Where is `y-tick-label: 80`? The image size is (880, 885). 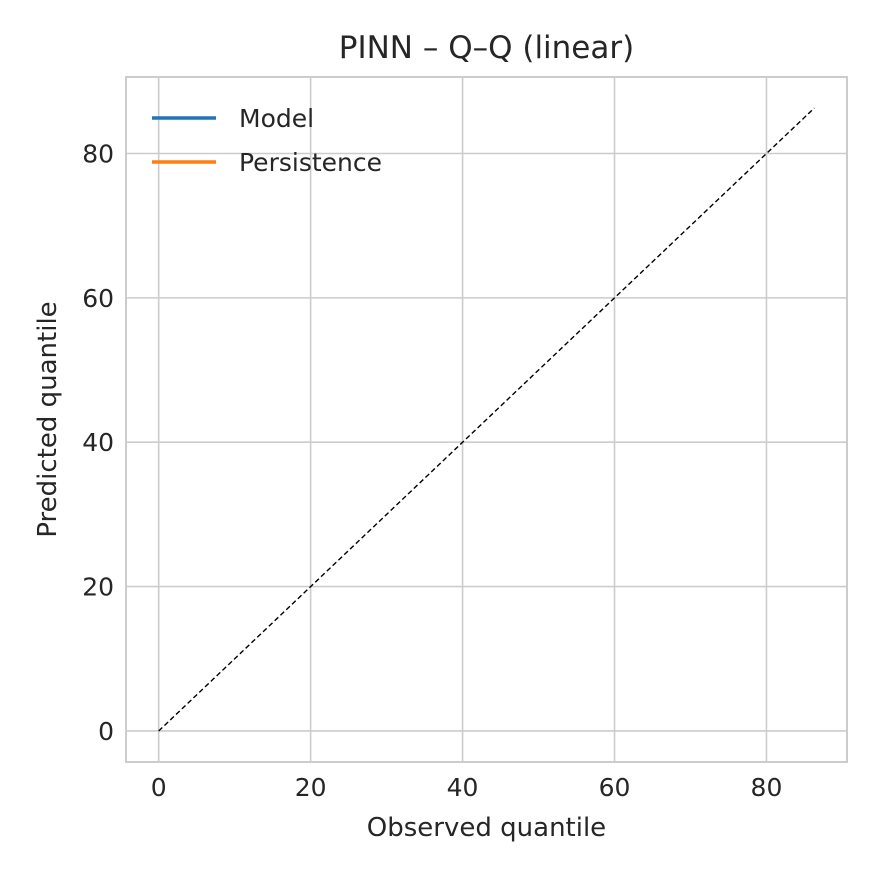
y-tick-label: 80 is located at coordinates (98, 154).